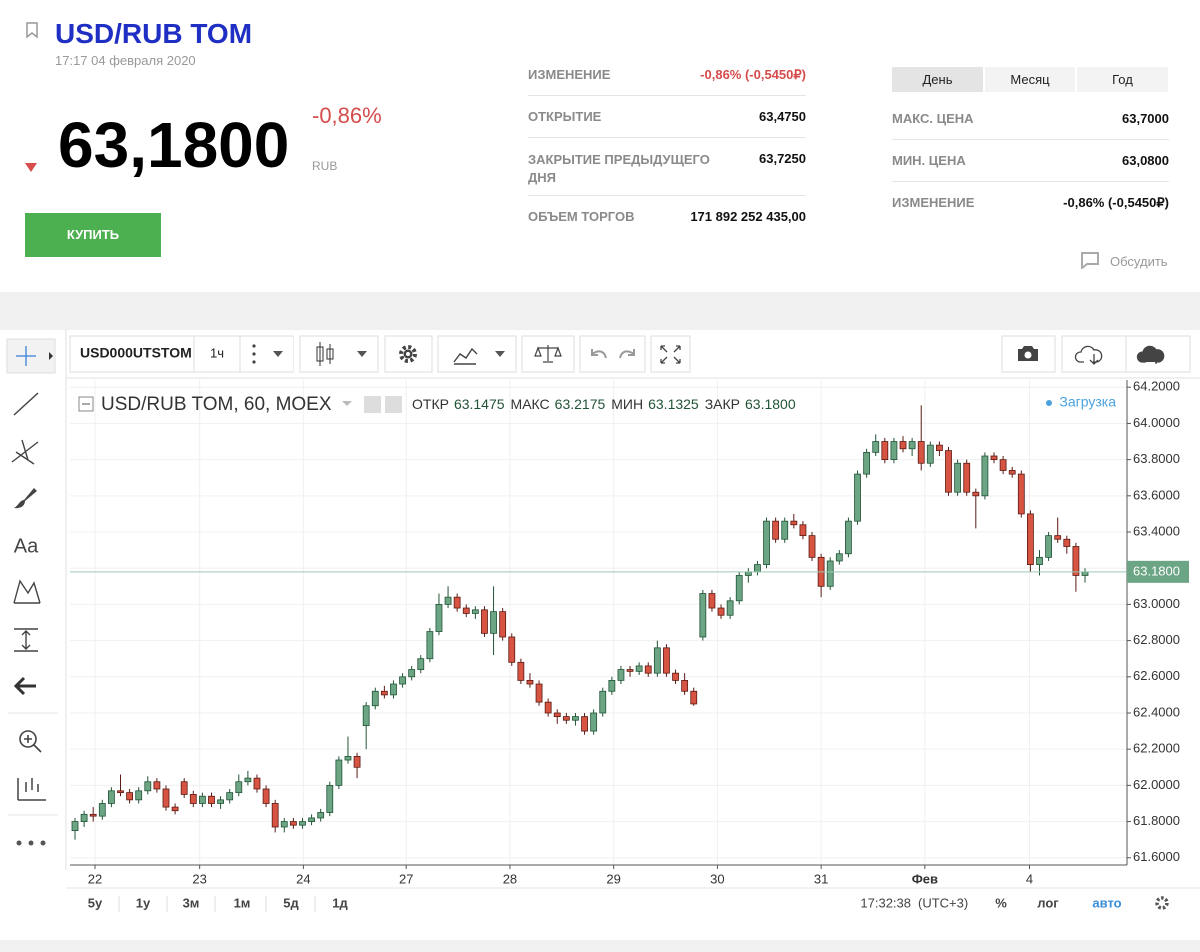  What do you see at coordinates (25, 452) in the screenshot?
I see `tool-pitchfork` at bounding box center [25, 452].